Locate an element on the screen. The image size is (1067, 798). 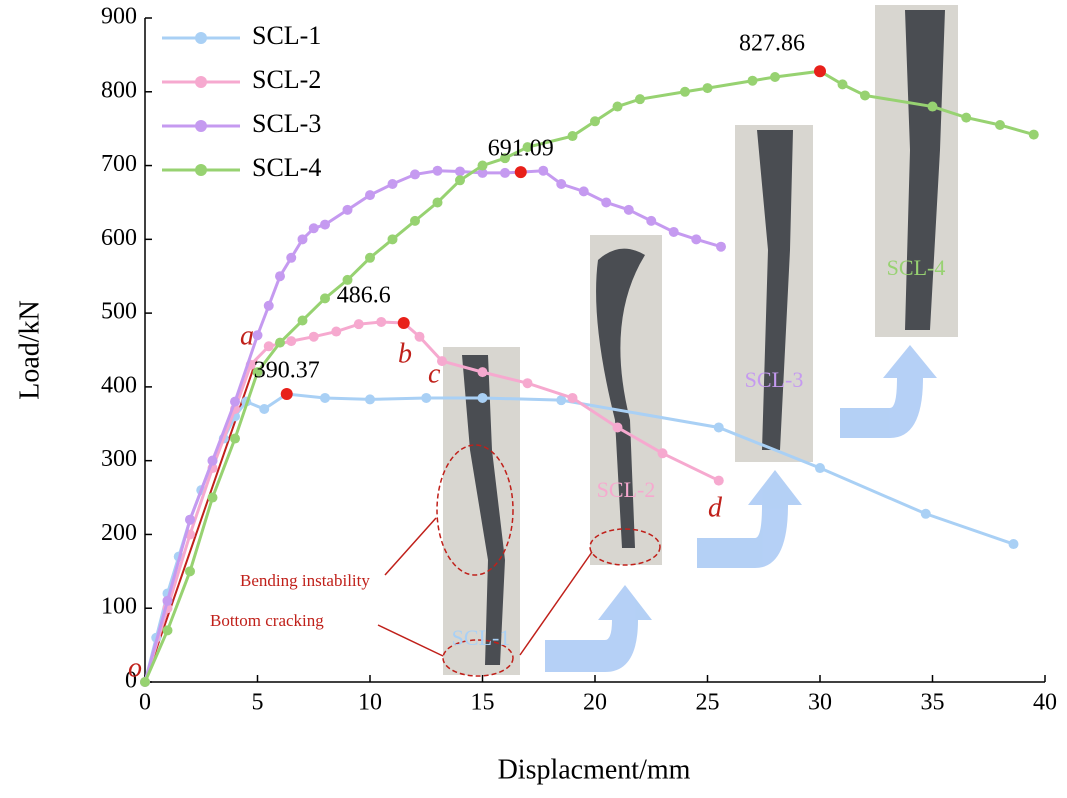
y-tick-label: 0 is located at coordinates (131, 681).